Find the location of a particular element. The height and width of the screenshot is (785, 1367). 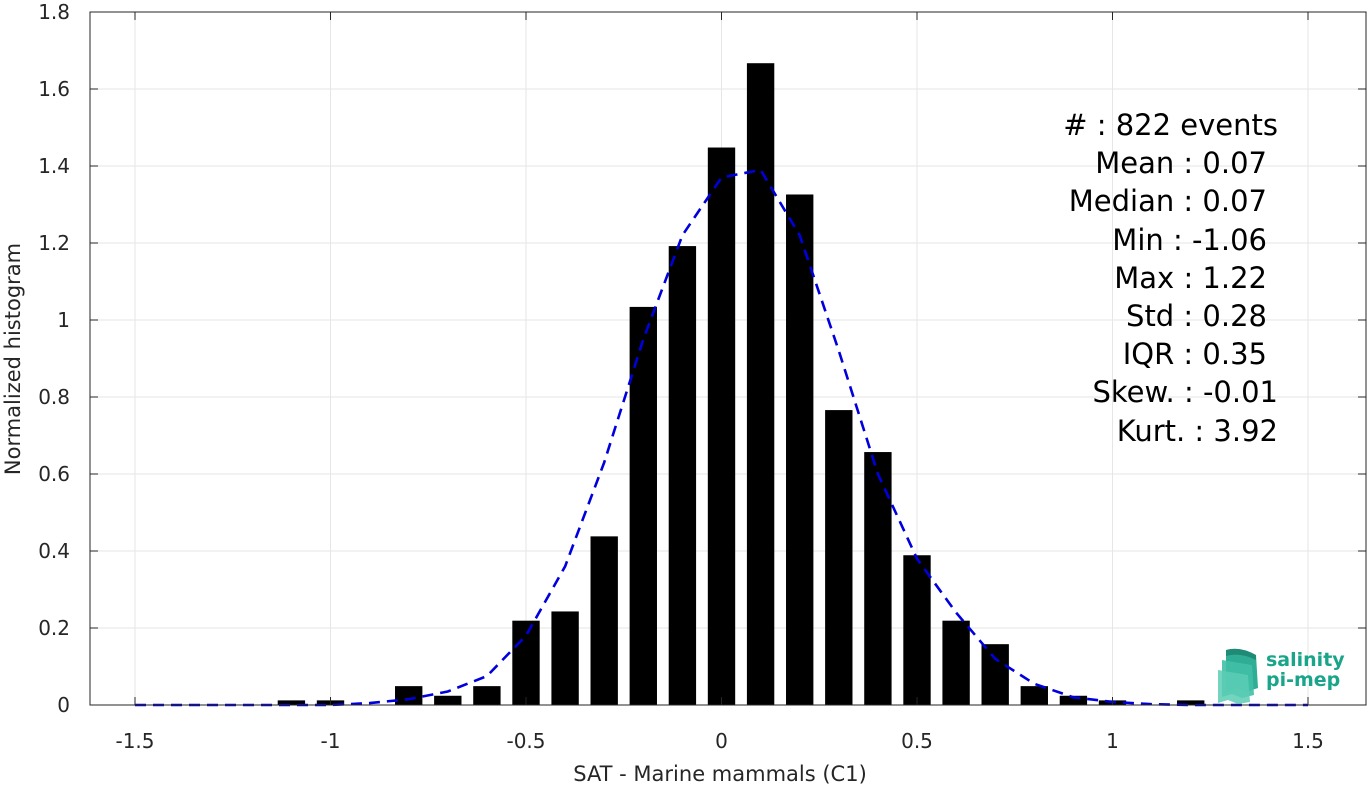

y-tick-label: 0 is located at coordinates (63, 705).